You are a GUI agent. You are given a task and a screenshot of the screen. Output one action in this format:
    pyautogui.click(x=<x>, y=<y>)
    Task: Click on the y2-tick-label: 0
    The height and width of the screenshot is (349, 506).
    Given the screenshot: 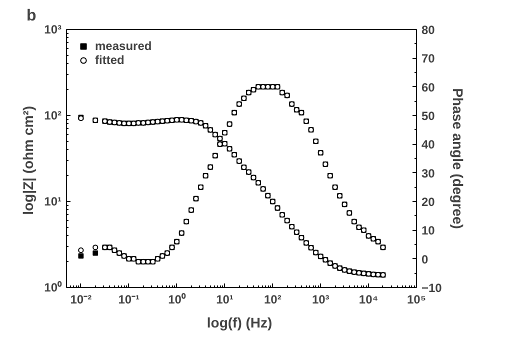 What is the action you would take?
    pyautogui.click(x=425, y=259)
    